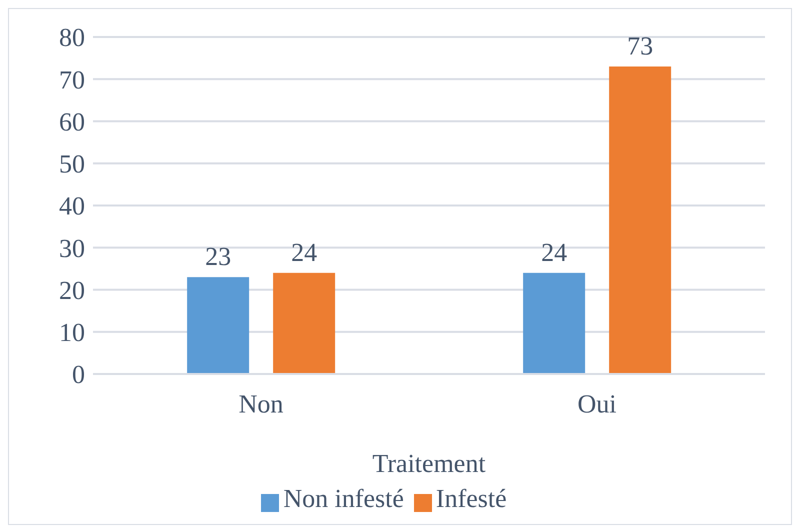 The width and height of the screenshot is (798, 531). Describe the element at coordinates (597, 403) in the screenshot. I see `x-tick-label: Oui` at that location.